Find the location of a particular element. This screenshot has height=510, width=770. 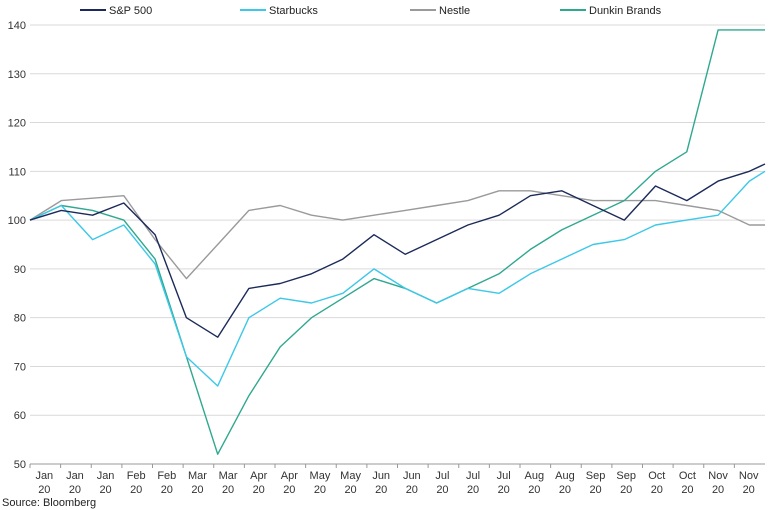

y-tick-label: 90 is located at coordinates (20, 270).